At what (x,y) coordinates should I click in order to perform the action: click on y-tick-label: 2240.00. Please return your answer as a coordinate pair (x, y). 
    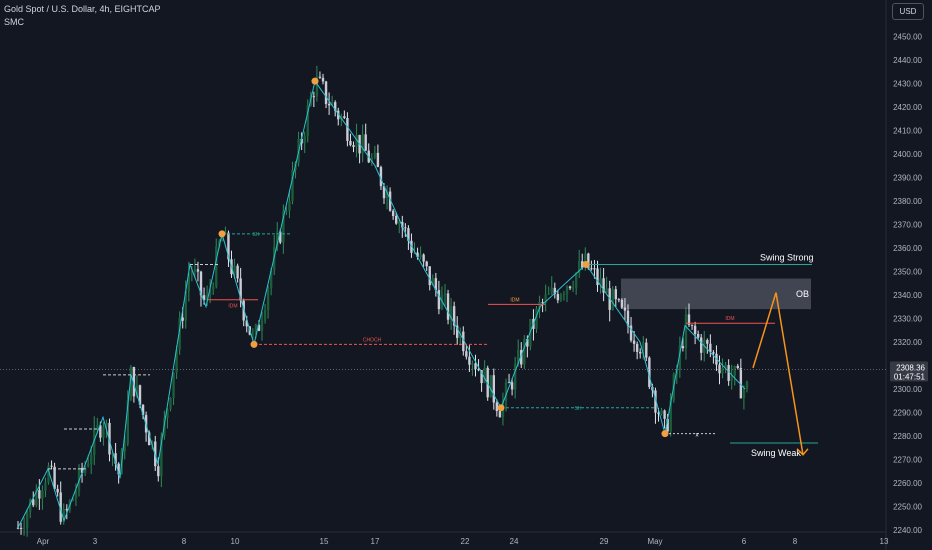
    Looking at the image, I should click on (907, 530).